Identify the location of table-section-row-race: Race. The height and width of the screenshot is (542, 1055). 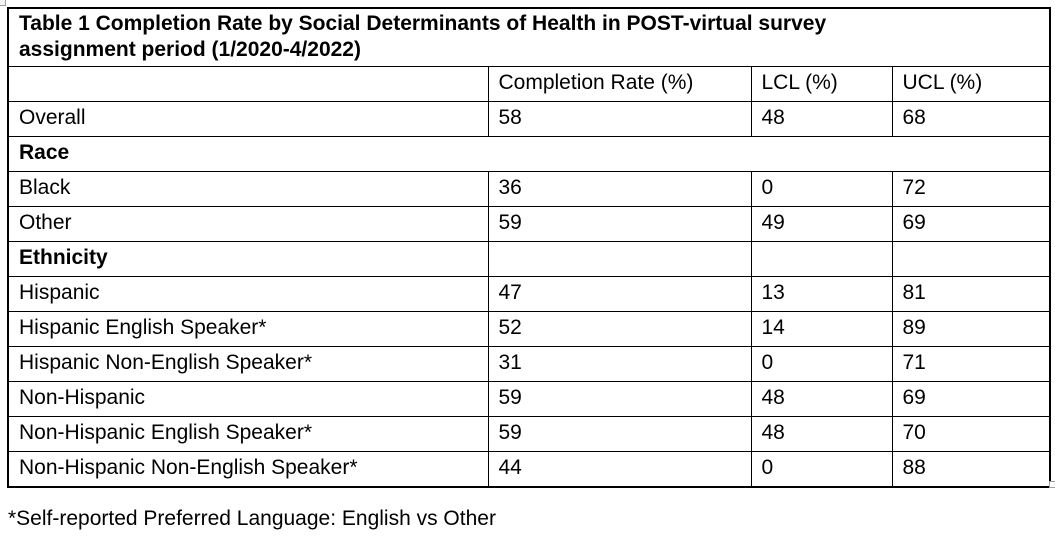
(529, 153).